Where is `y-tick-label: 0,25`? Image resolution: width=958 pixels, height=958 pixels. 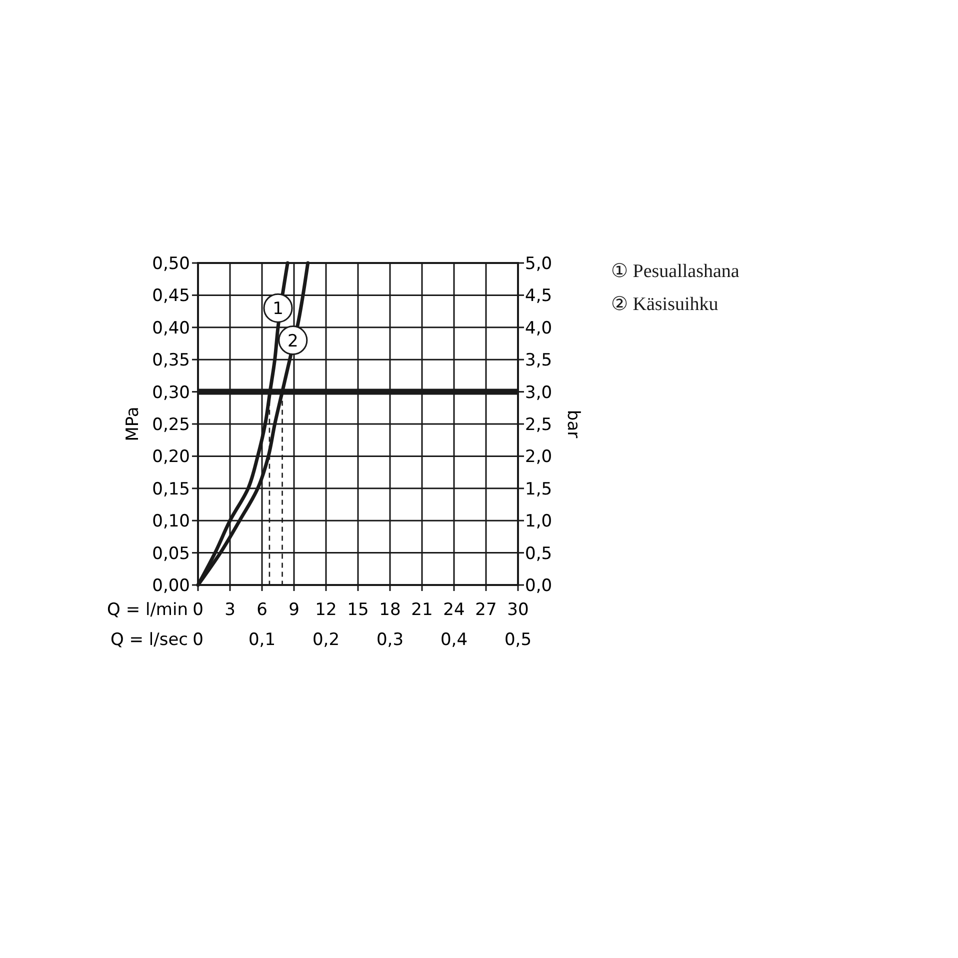 y-tick-label: 0,25 is located at coordinates (171, 425).